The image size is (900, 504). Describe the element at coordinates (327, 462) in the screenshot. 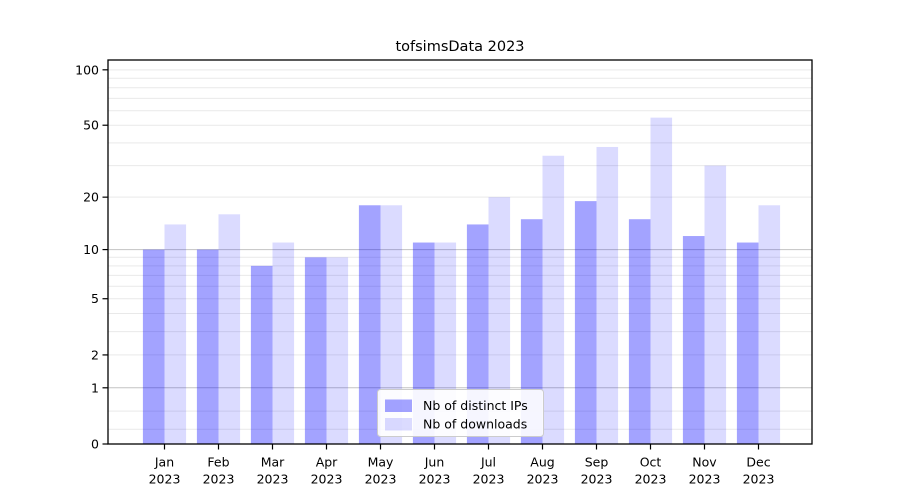

I see `x-tick-month-apr: Apr` at that location.